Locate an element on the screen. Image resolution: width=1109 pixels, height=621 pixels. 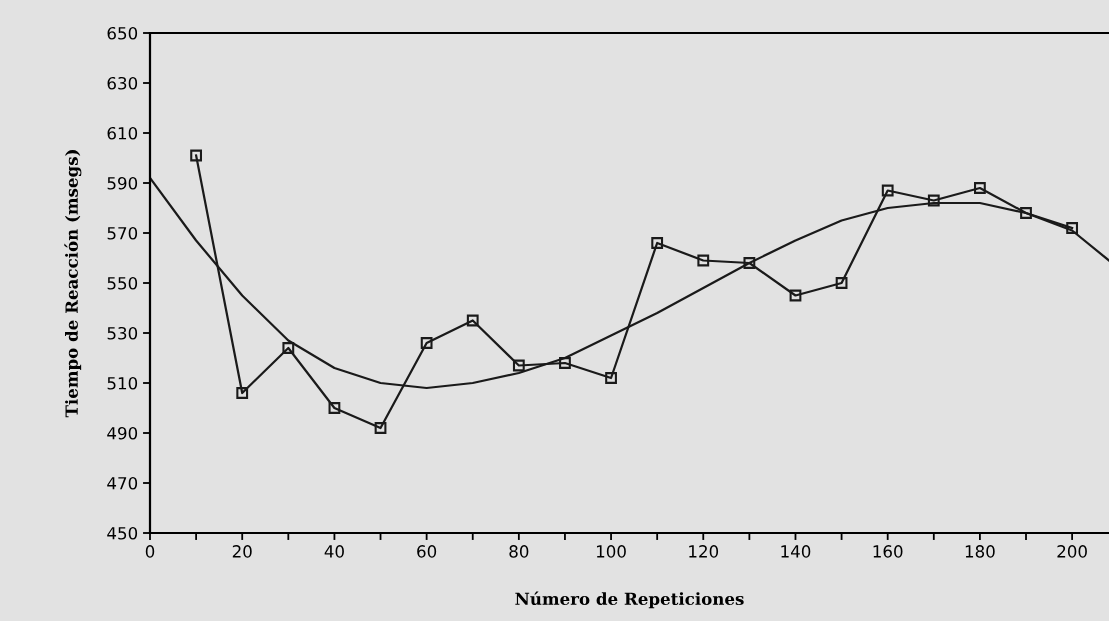
x-tick-label: 60 is located at coordinates (427, 551).